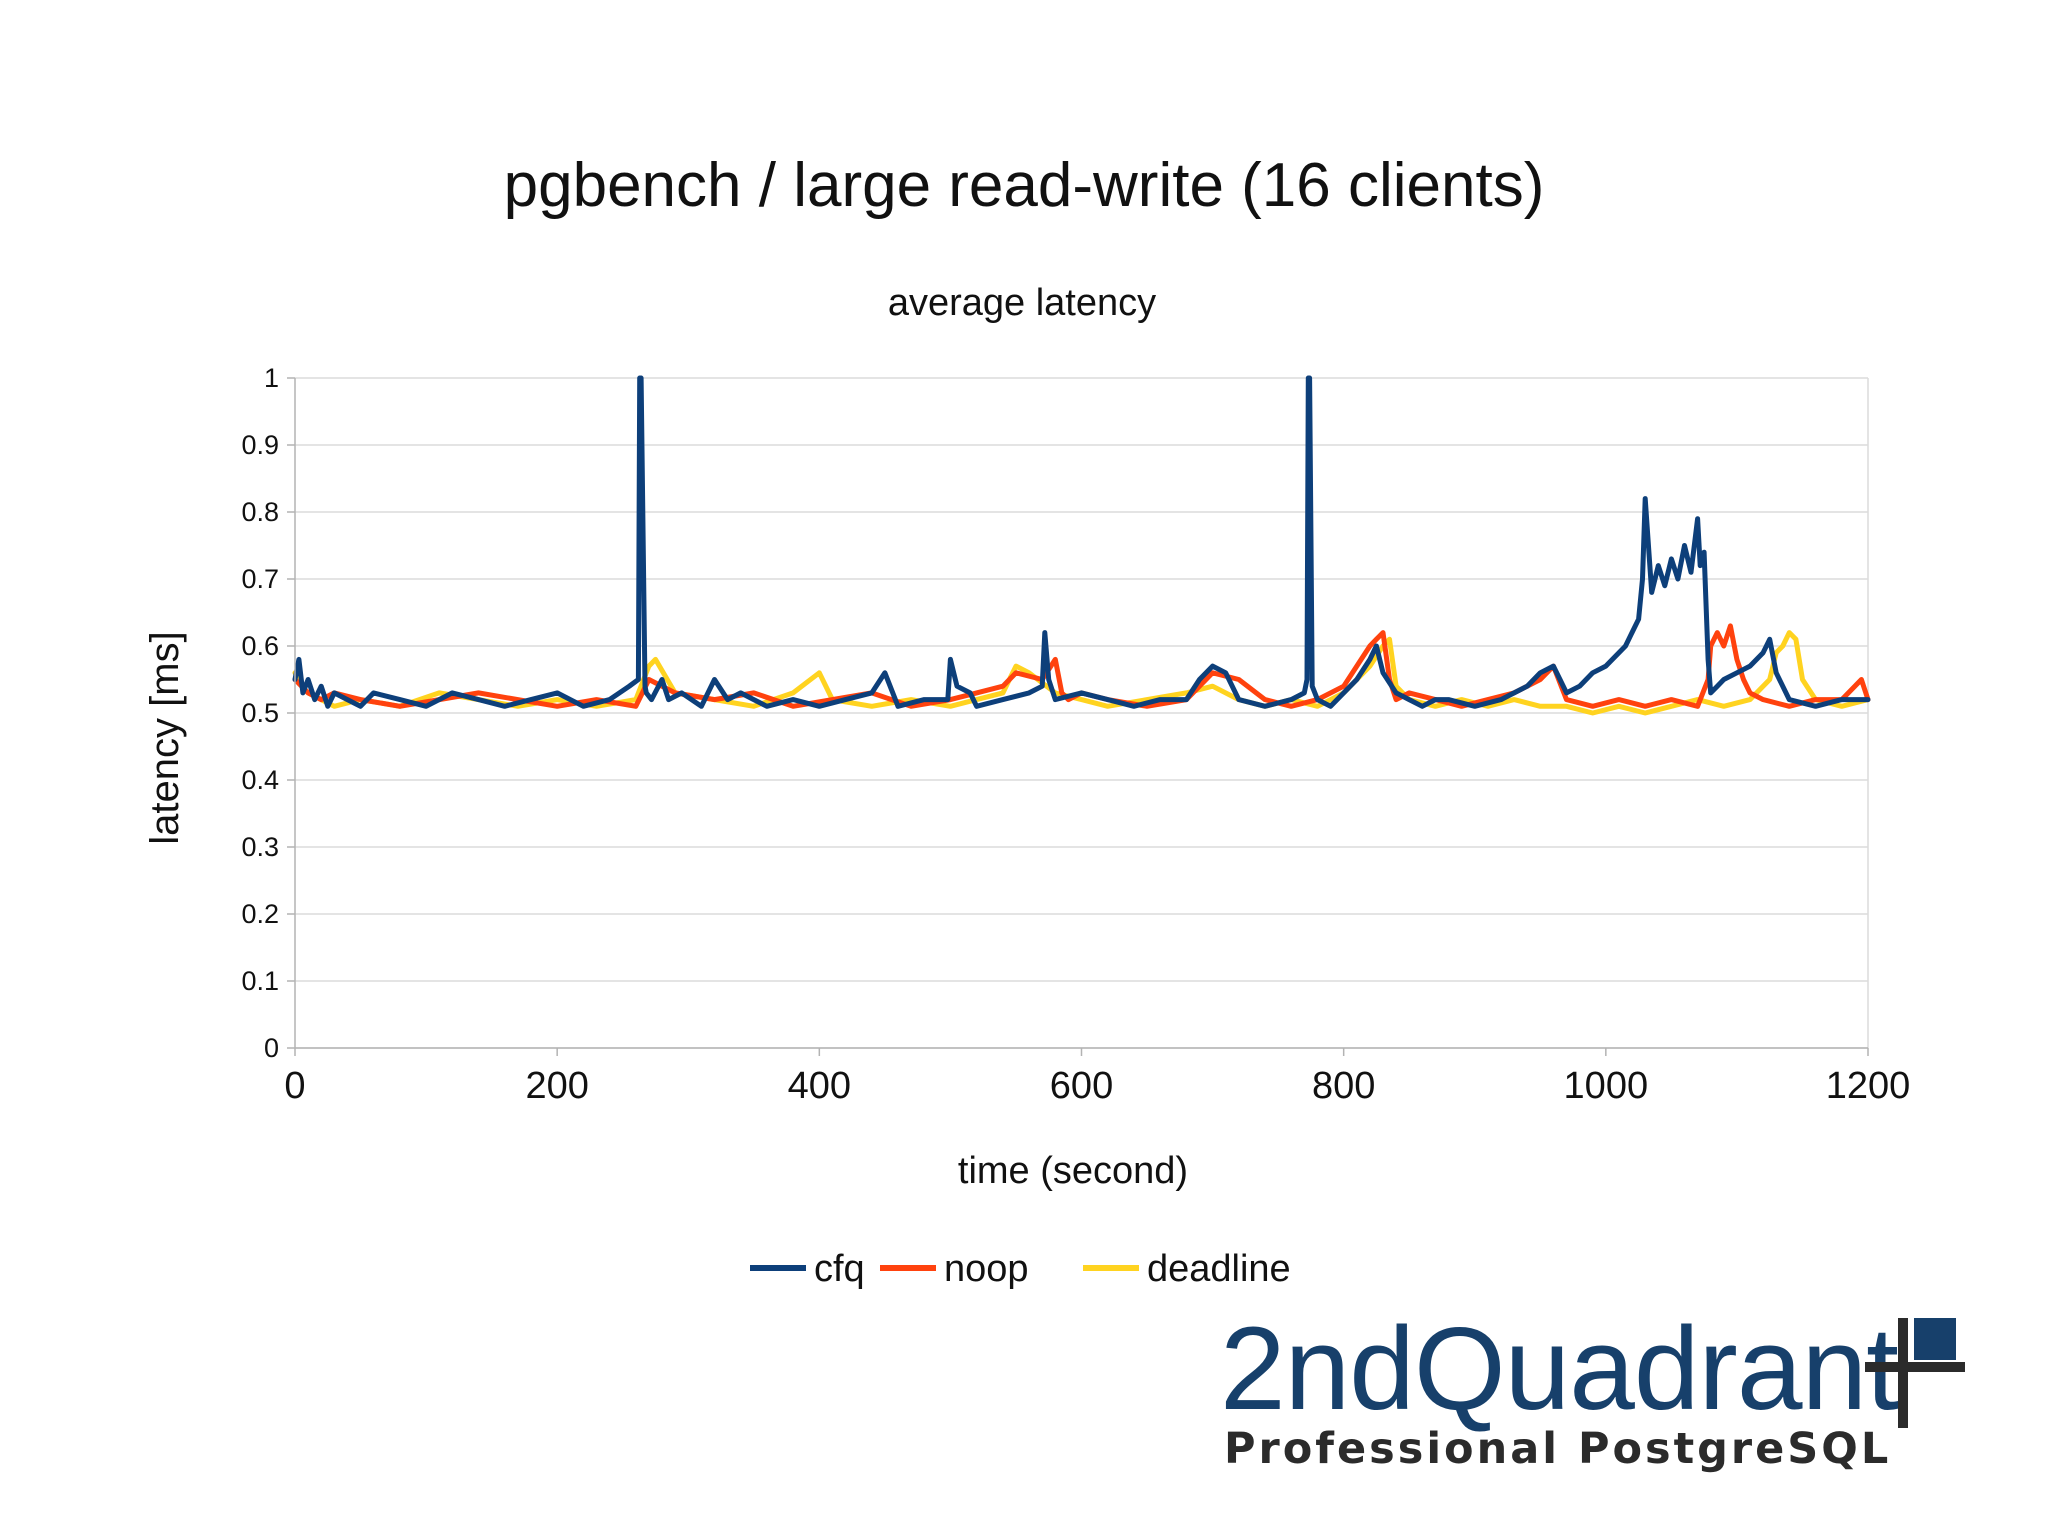 This screenshot has height=1535, width=2048. What do you see at coordinates (986, 1269) in the screenshot?
I see `legend-label-noop: noop` at bounding box center [986, 1269].